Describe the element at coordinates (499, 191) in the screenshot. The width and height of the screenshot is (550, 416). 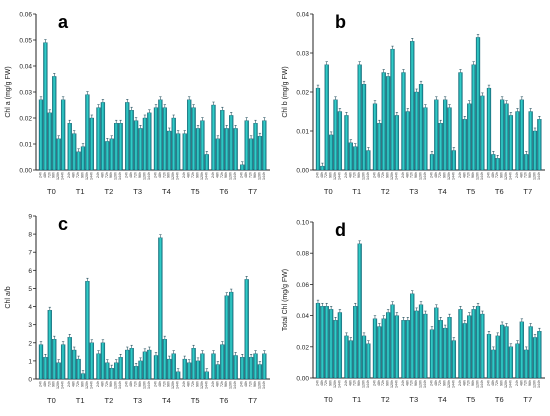
I see `group-label: T6` at that location.